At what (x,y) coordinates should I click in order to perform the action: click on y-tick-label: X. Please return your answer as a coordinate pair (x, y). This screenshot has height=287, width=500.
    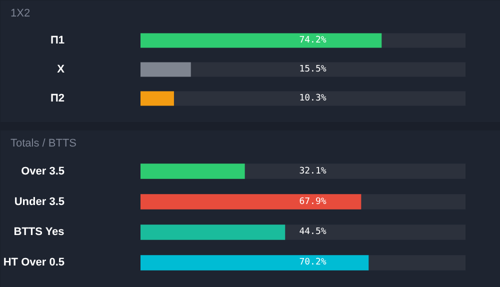
    Looking at the image, I should click on (61, 70).